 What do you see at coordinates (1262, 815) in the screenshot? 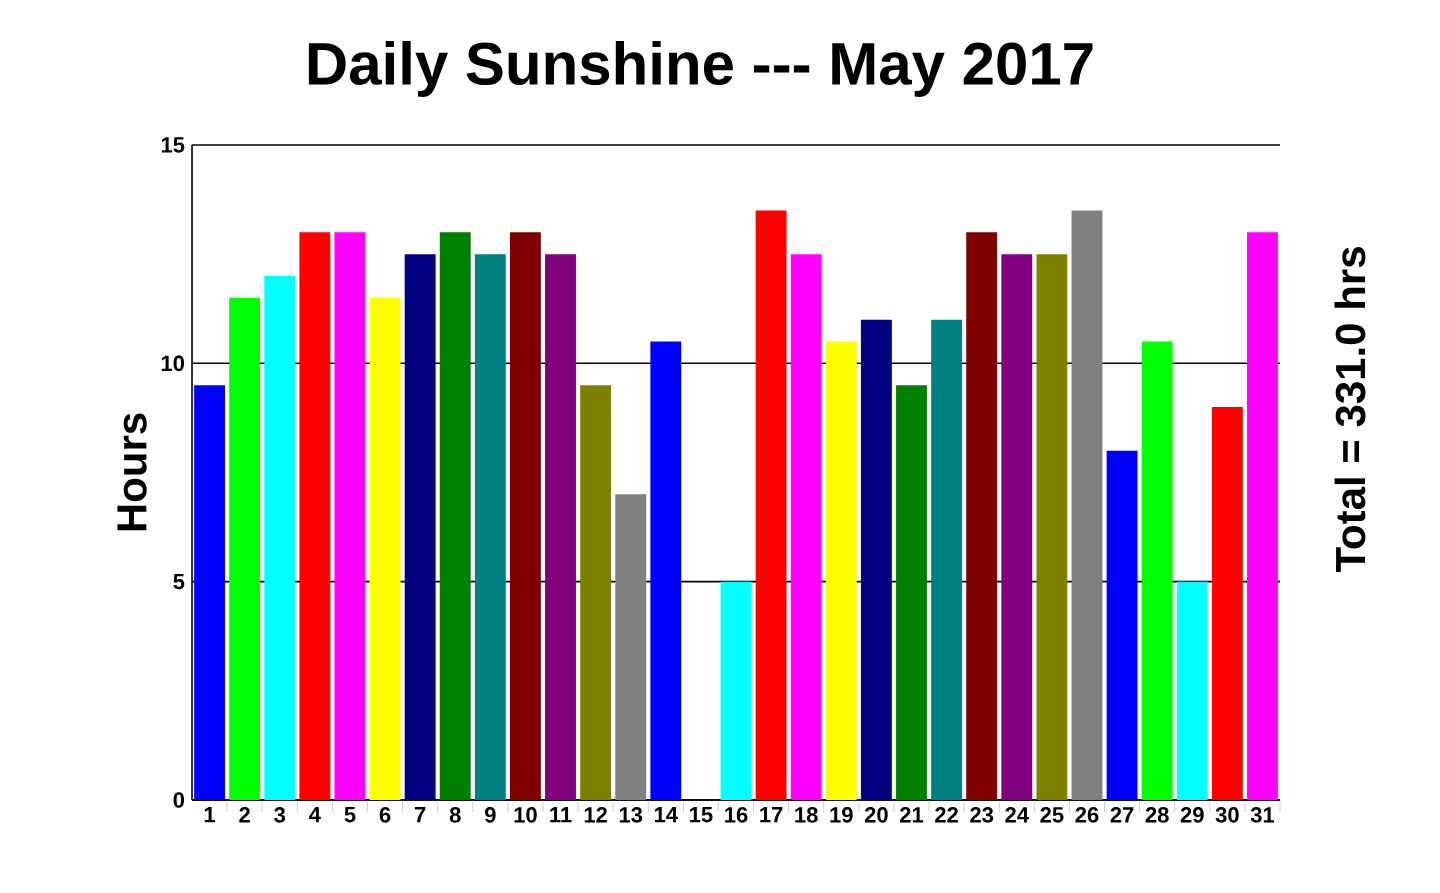
I see `x-tick-label: 31` at bounding box center [1262, 815].